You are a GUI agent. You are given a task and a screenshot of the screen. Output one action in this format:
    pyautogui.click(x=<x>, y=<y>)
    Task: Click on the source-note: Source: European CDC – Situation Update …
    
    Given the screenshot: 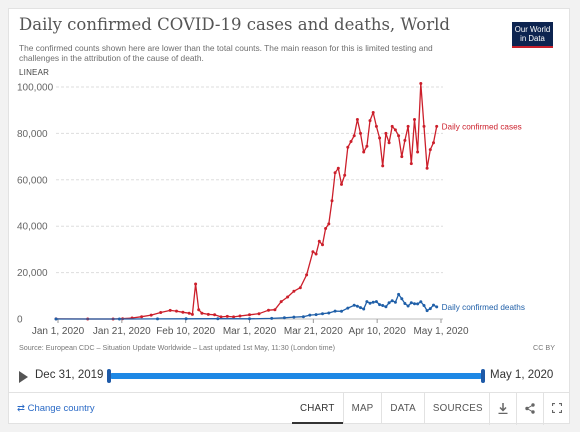 What is the action you would take?
    pyautogui.click(x=177, y=347)
    